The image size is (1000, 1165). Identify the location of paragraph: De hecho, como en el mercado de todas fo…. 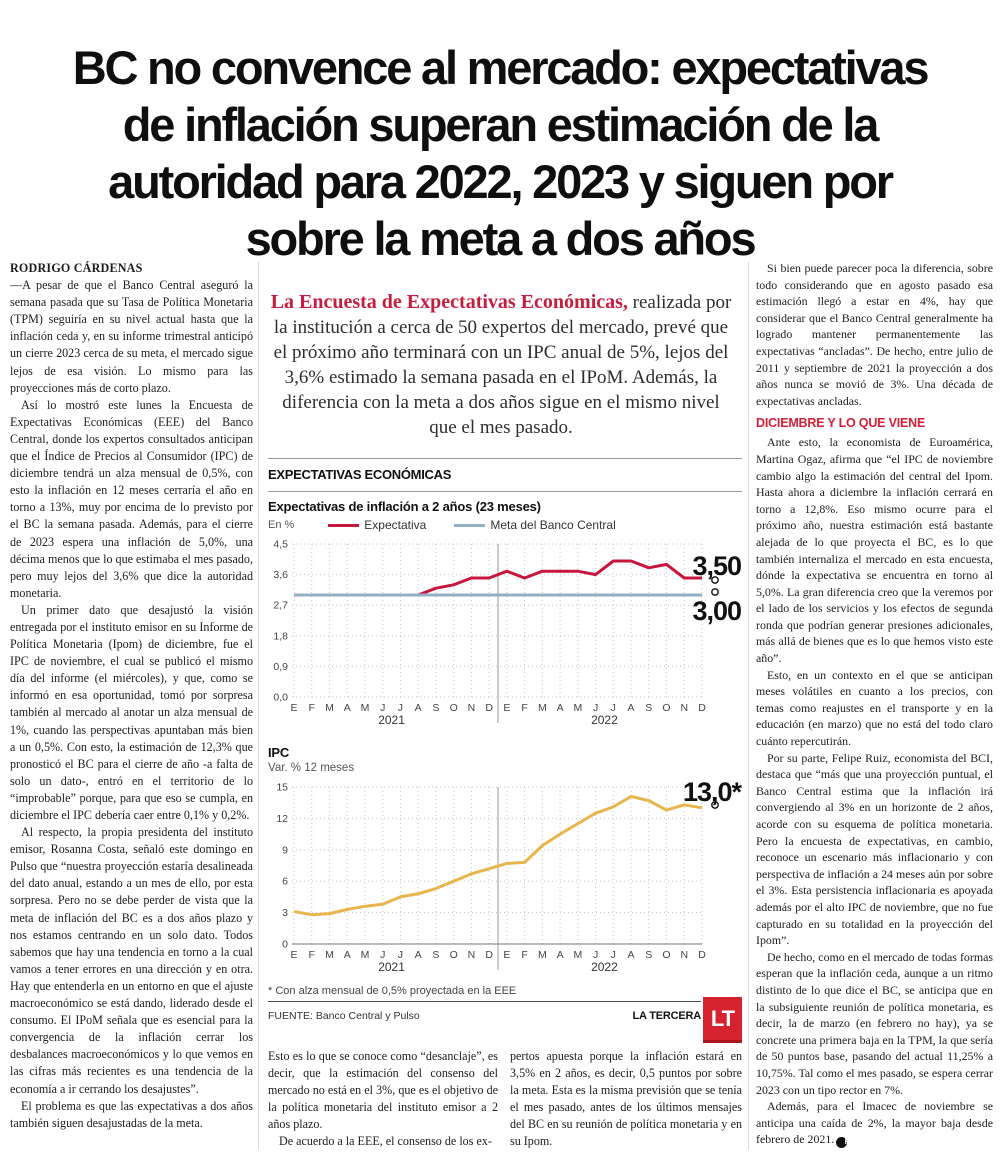
(874, 1023).